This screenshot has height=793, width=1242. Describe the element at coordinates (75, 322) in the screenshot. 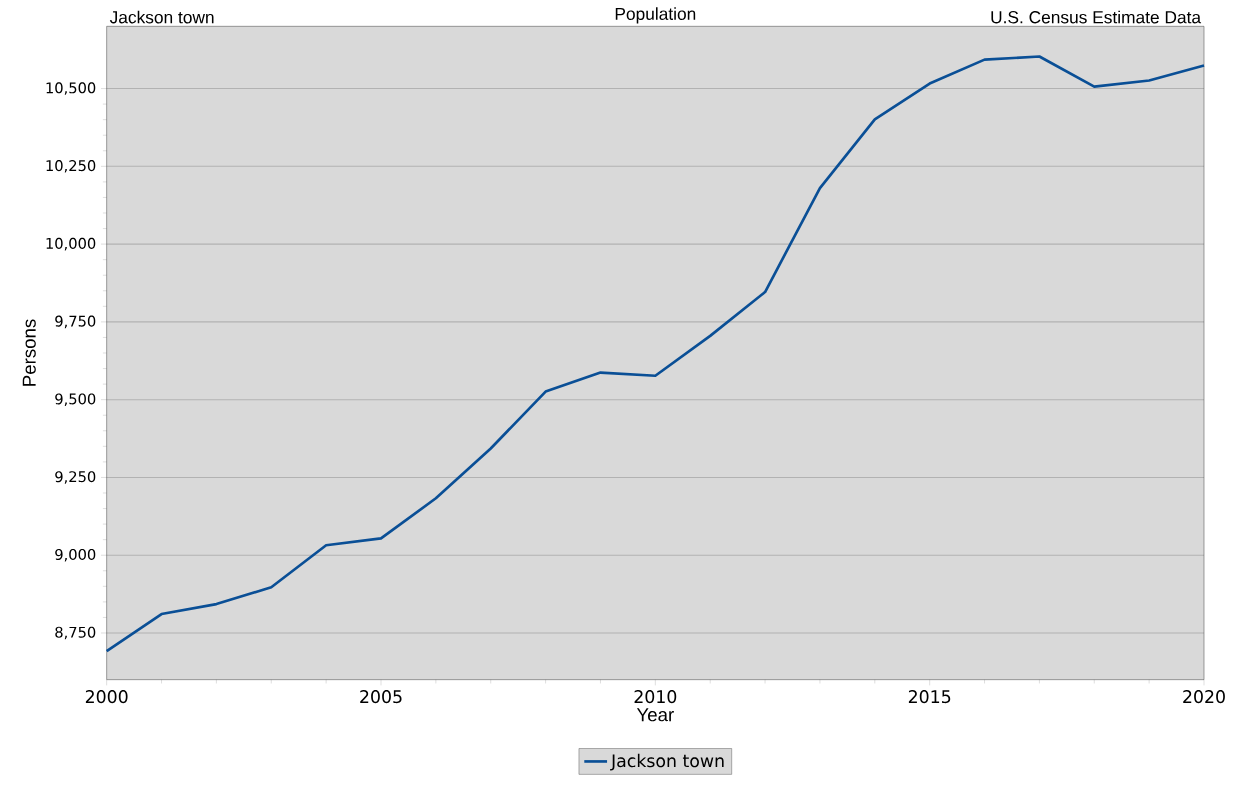

I see `y-tick-label: 9,750` at that location.